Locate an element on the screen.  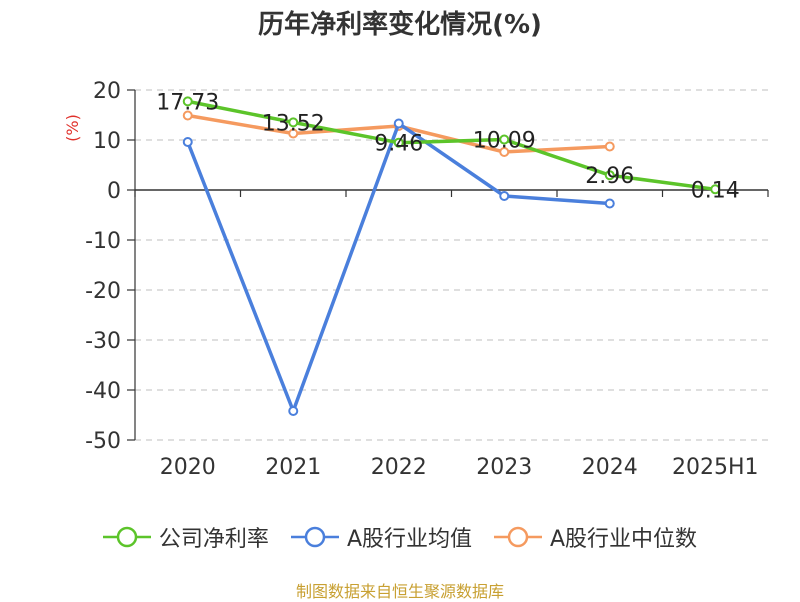
legend-item: 公司净利率 is located at coordinates (185, 537).